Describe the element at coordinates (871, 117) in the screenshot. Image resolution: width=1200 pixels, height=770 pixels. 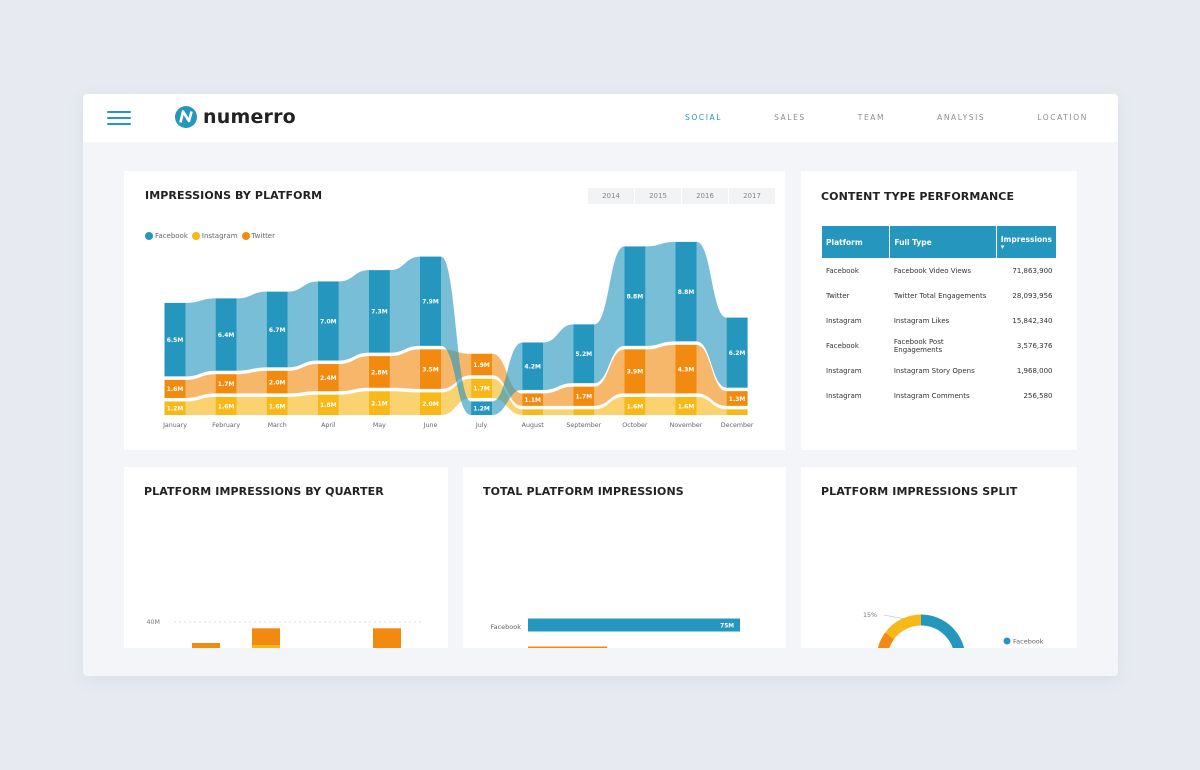
I see `nav-item-team: TEAM` at that location.